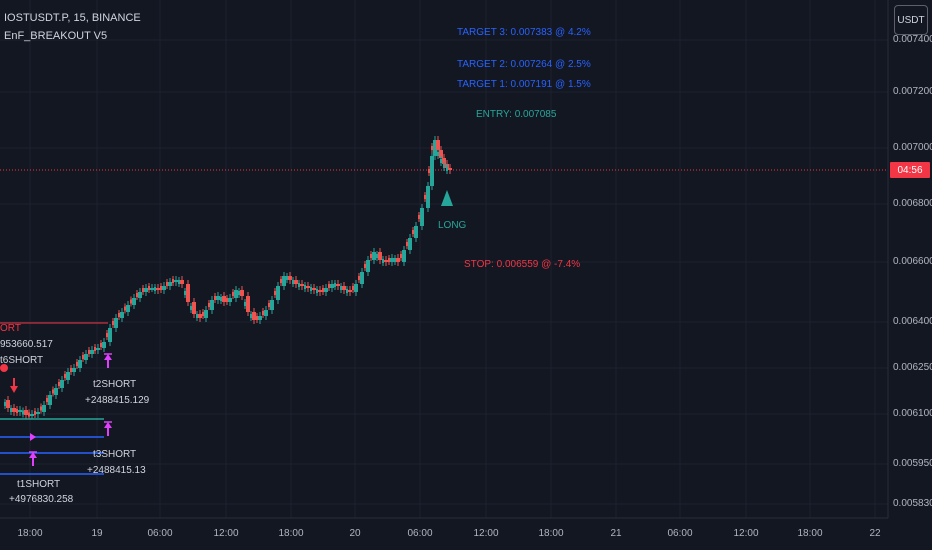 The image size is (932, 550). I want to click on short-label: ORT, so click(10, 328).